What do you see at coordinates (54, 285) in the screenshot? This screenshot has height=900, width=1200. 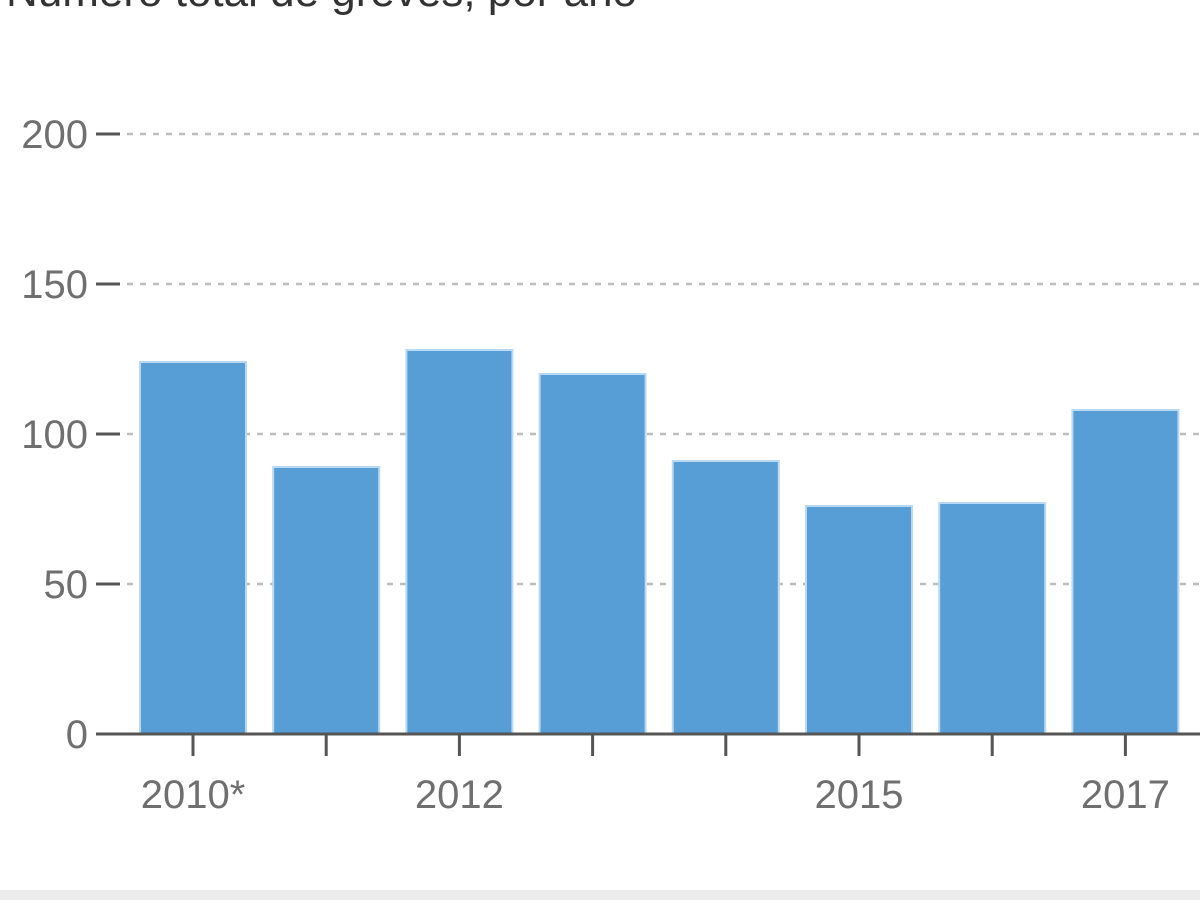 I see `y-tick-label-150: 150` at bounding box center [54, 285].